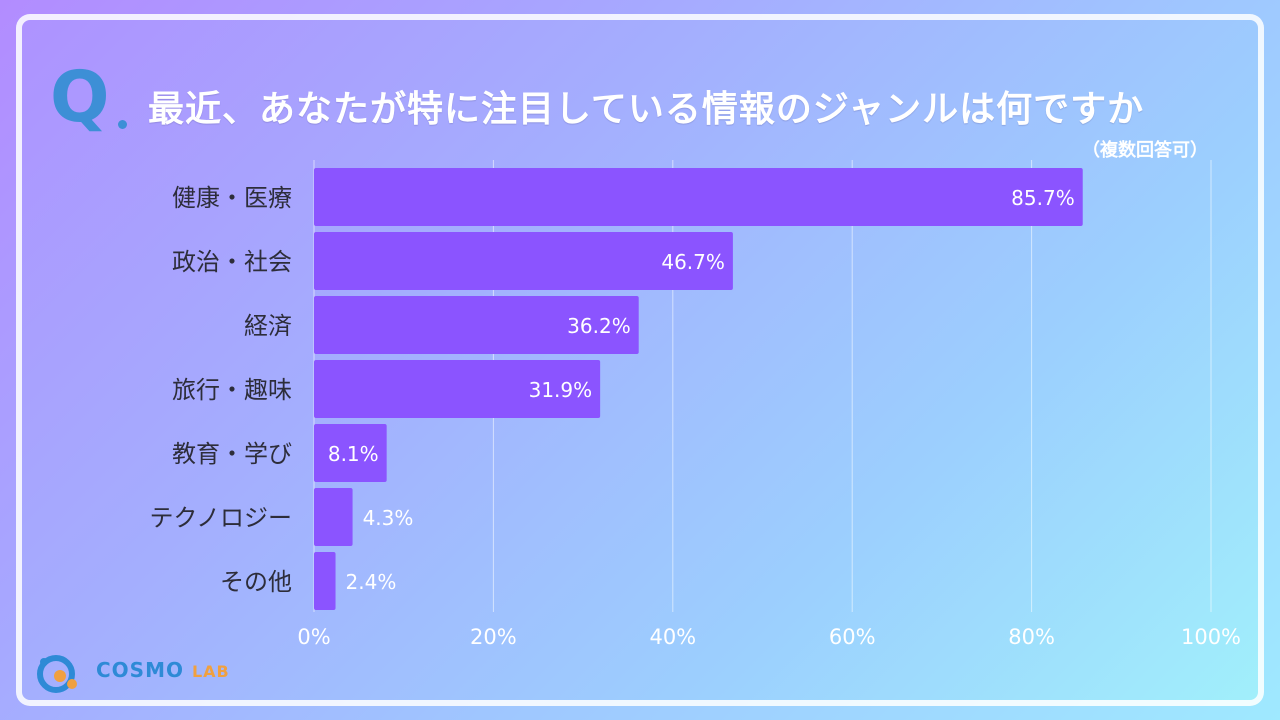 The height and width of the screenshot is (720, 1280). I want to click on category-label: 教育・学び, so click(232, 454).